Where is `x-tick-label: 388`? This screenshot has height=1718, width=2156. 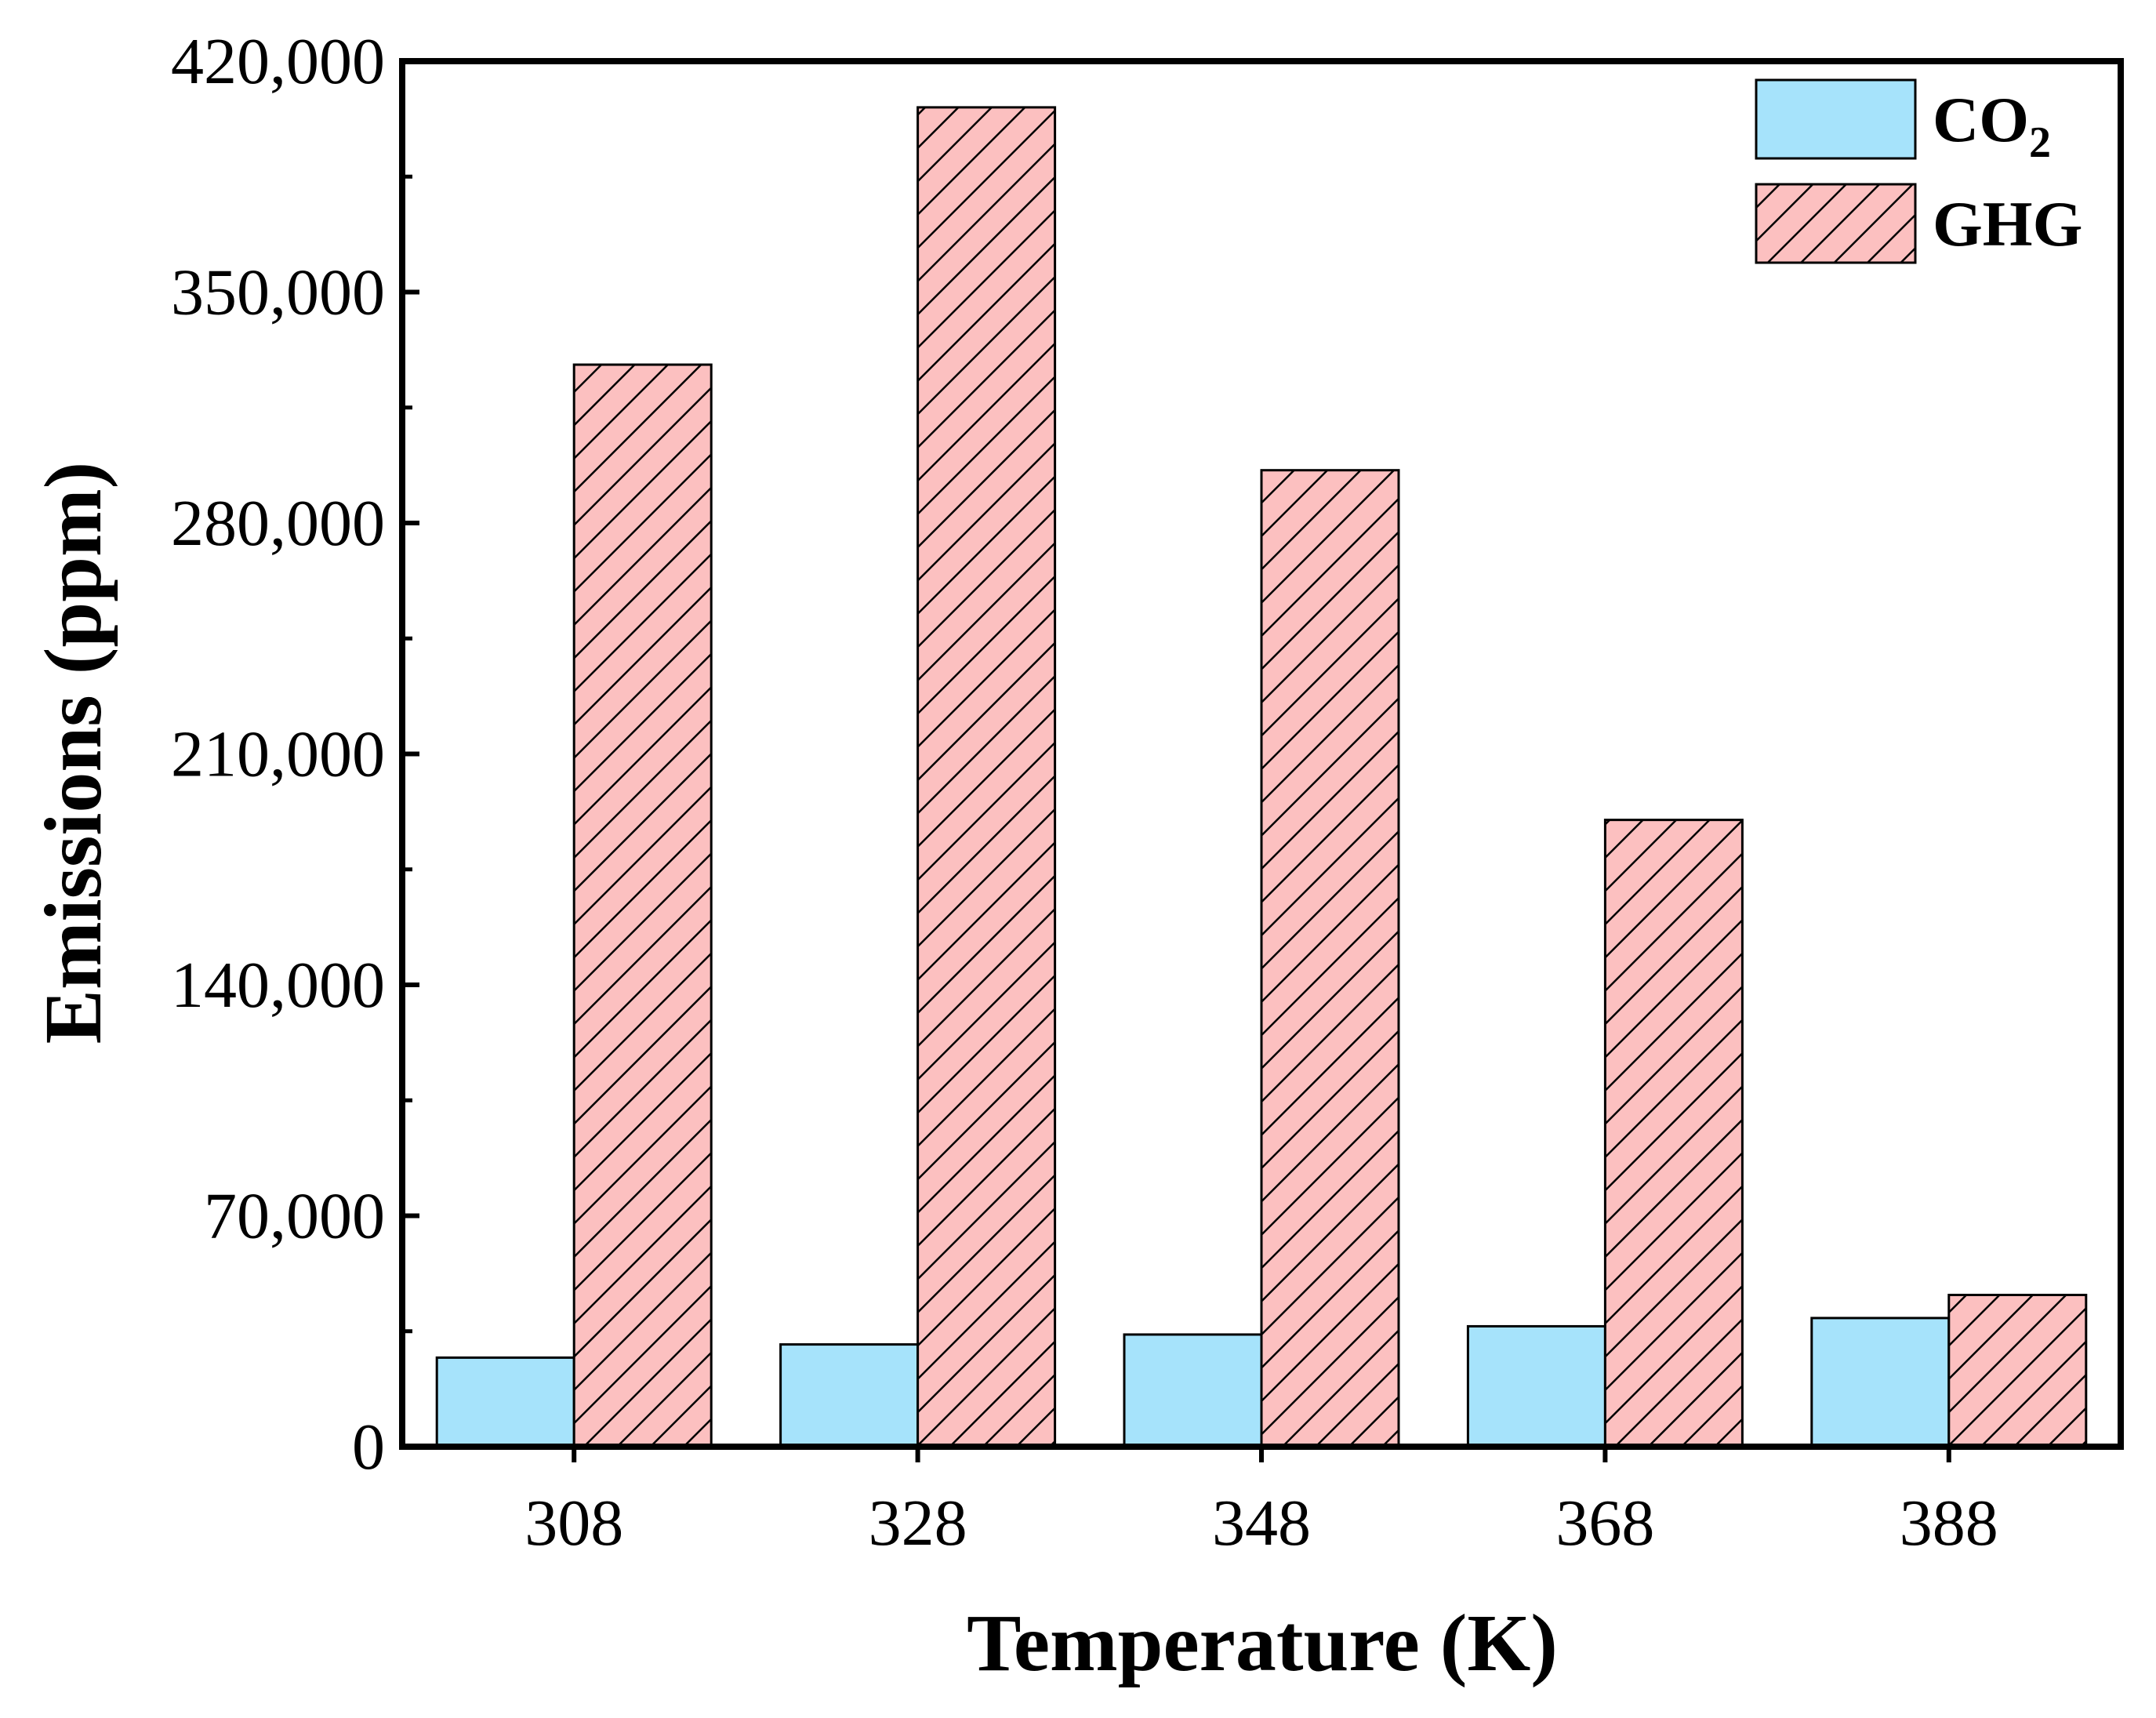
x-tick-label: 388 is located at coordinates (1949, 1523).